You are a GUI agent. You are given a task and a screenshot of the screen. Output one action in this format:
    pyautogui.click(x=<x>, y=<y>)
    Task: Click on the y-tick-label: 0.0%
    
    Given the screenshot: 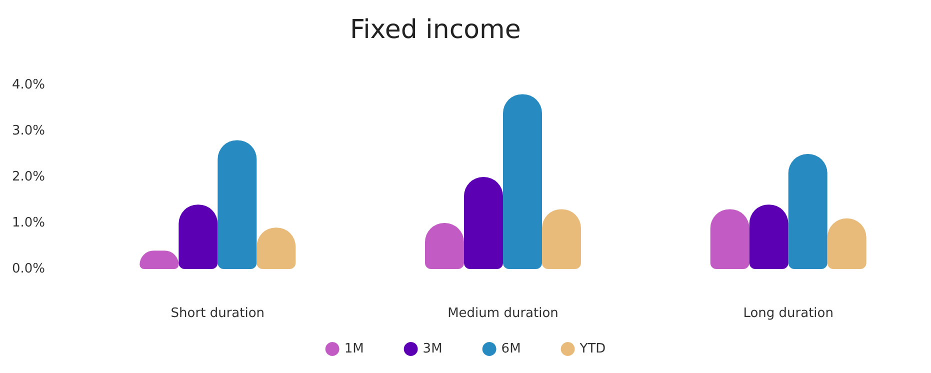 What is the action you would take?
    pyautogui.click(x=28, y=269)
    